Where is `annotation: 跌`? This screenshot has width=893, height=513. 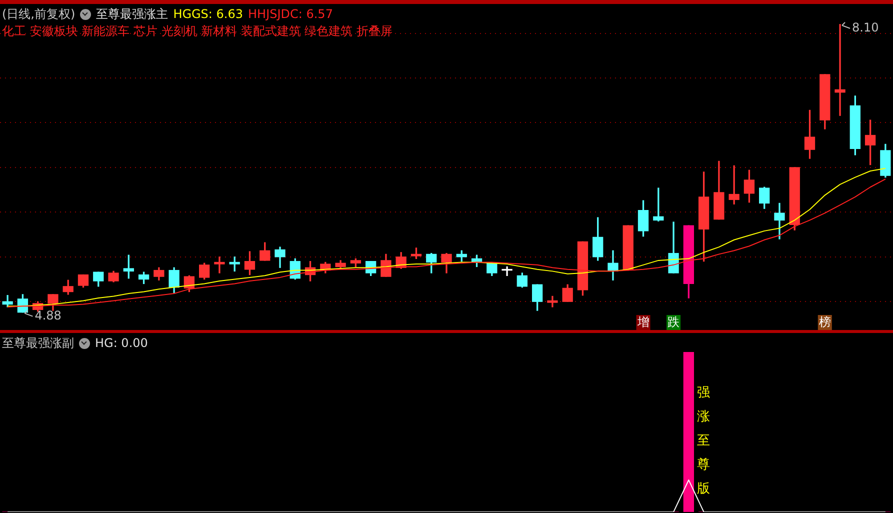
annotation: 跌 is located at coordinates (674, 322).